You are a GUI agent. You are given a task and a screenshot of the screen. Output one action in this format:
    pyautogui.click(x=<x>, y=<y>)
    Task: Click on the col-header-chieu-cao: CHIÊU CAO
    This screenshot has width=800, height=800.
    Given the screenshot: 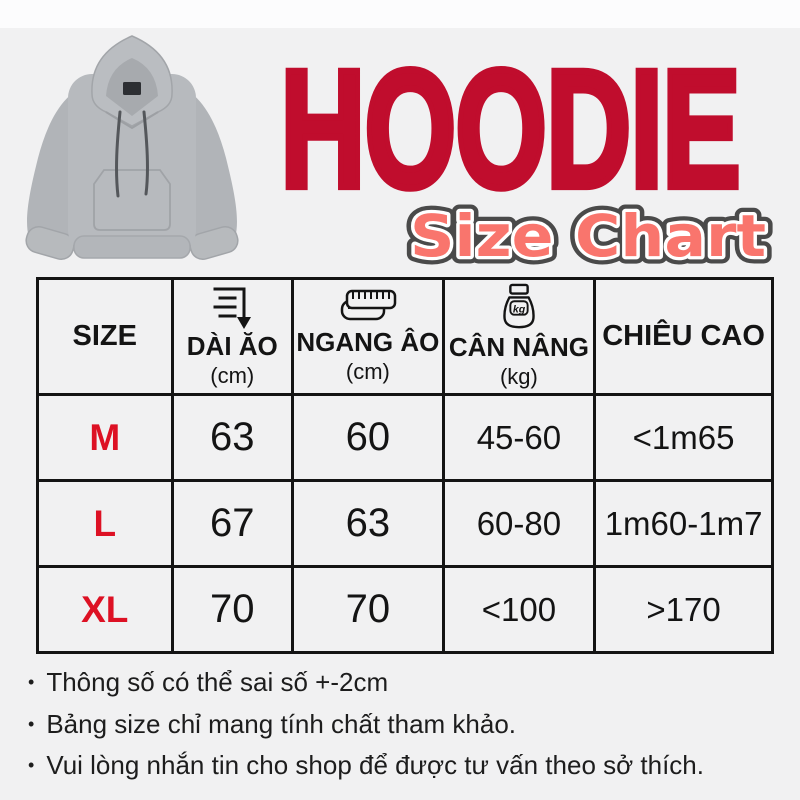 What is the action you would take?
    pyautogui.click(x=683, y=336)
    